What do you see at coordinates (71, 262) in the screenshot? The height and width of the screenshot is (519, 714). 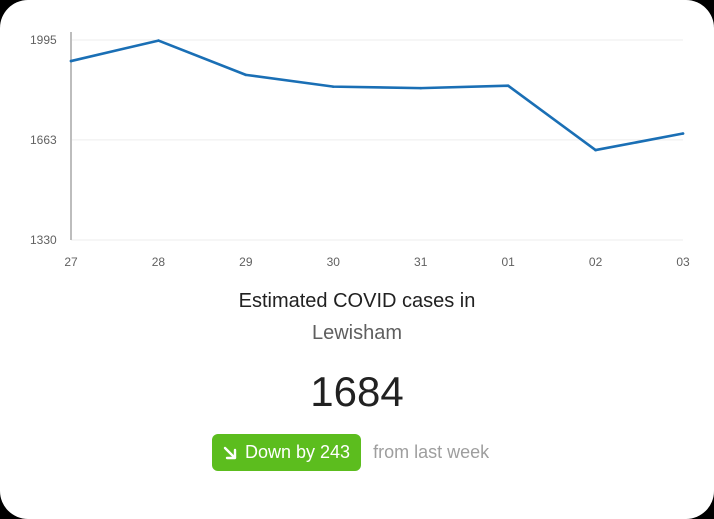 I see `x-tick-label: 27` at bounding box center [71, 262].